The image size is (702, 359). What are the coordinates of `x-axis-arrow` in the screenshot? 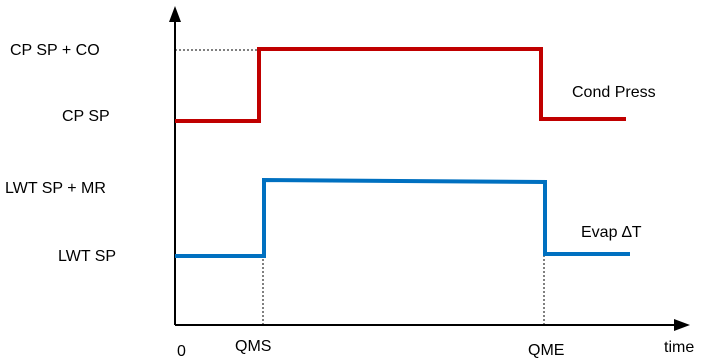 It's located at (682, 325).